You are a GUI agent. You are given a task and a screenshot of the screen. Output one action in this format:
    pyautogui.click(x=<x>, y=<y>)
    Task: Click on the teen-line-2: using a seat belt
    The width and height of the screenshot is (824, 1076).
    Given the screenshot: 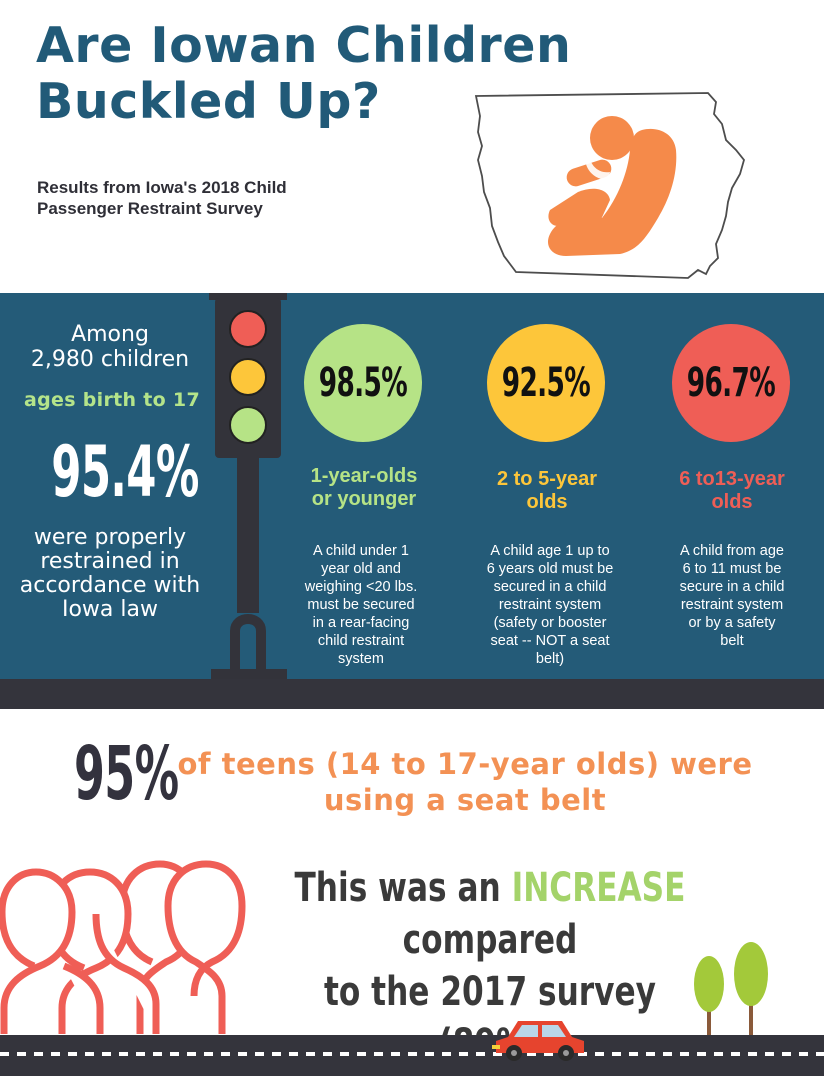 What is the action you would take?
    pyautogui.click(x=465, y=800)
    